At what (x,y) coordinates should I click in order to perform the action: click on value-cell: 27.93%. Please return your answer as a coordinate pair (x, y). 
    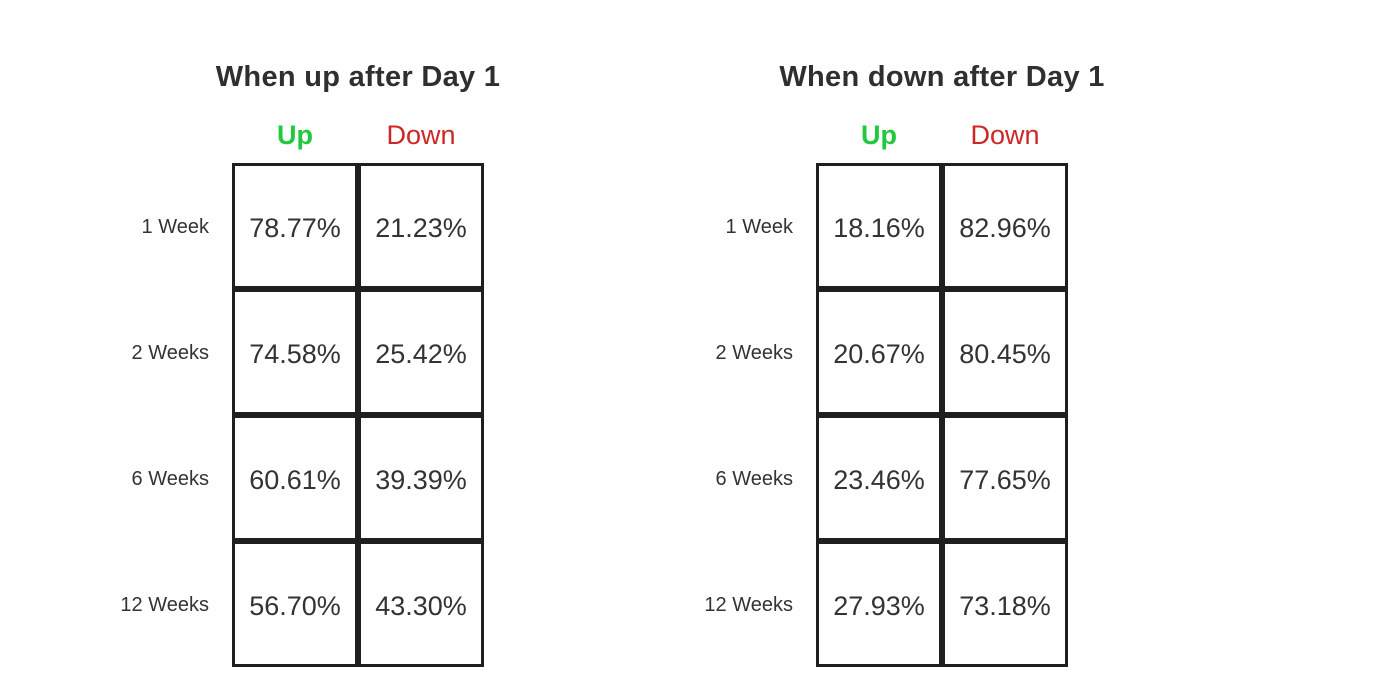
    Looking at the image, I should click on (879, 604).